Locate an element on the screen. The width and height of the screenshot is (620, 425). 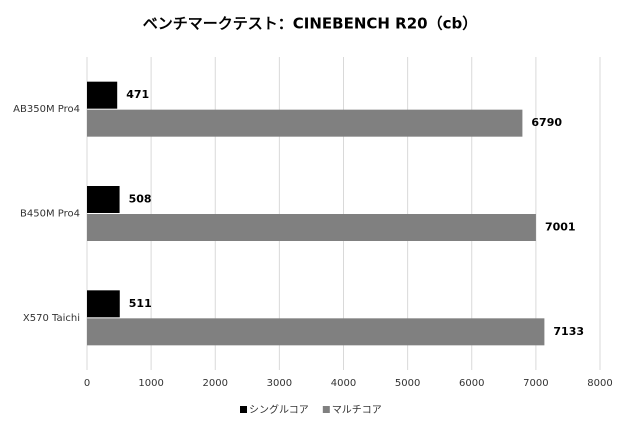
legend-label: マルチコア is located at coordinates (357, 410).